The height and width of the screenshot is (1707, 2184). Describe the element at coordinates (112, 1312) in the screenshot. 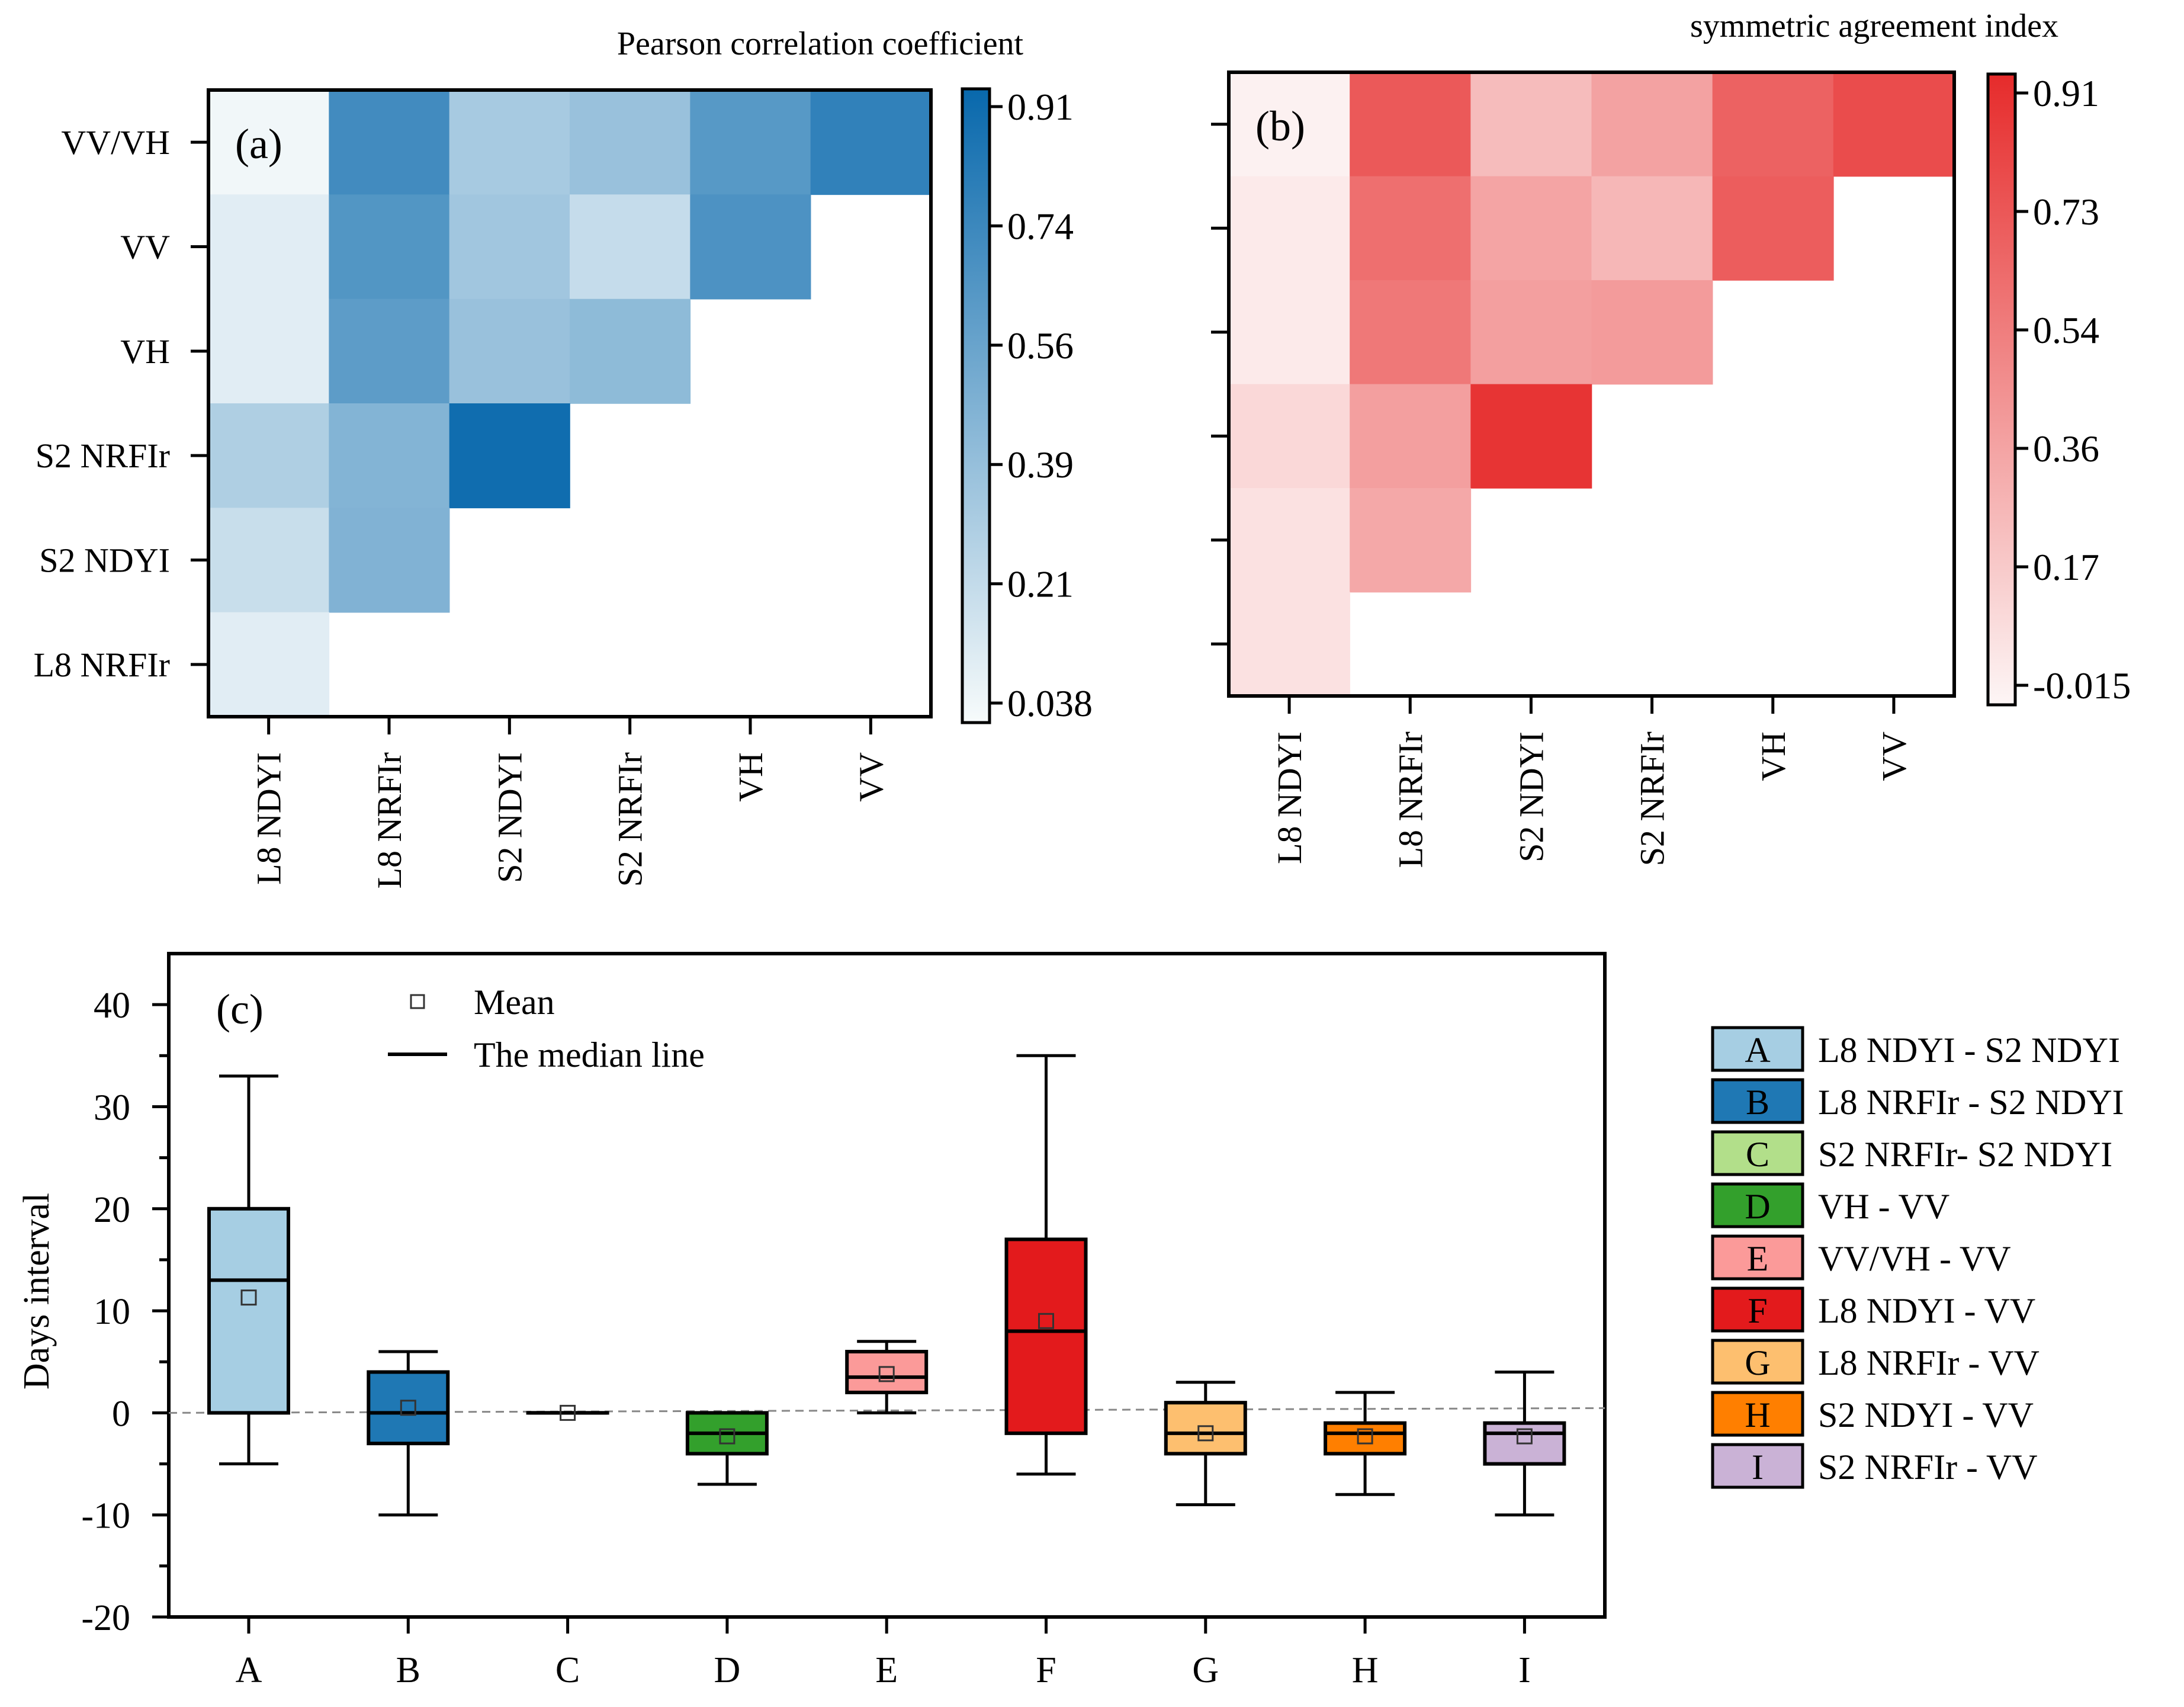

I see `y-tick-label: 10` at that location.